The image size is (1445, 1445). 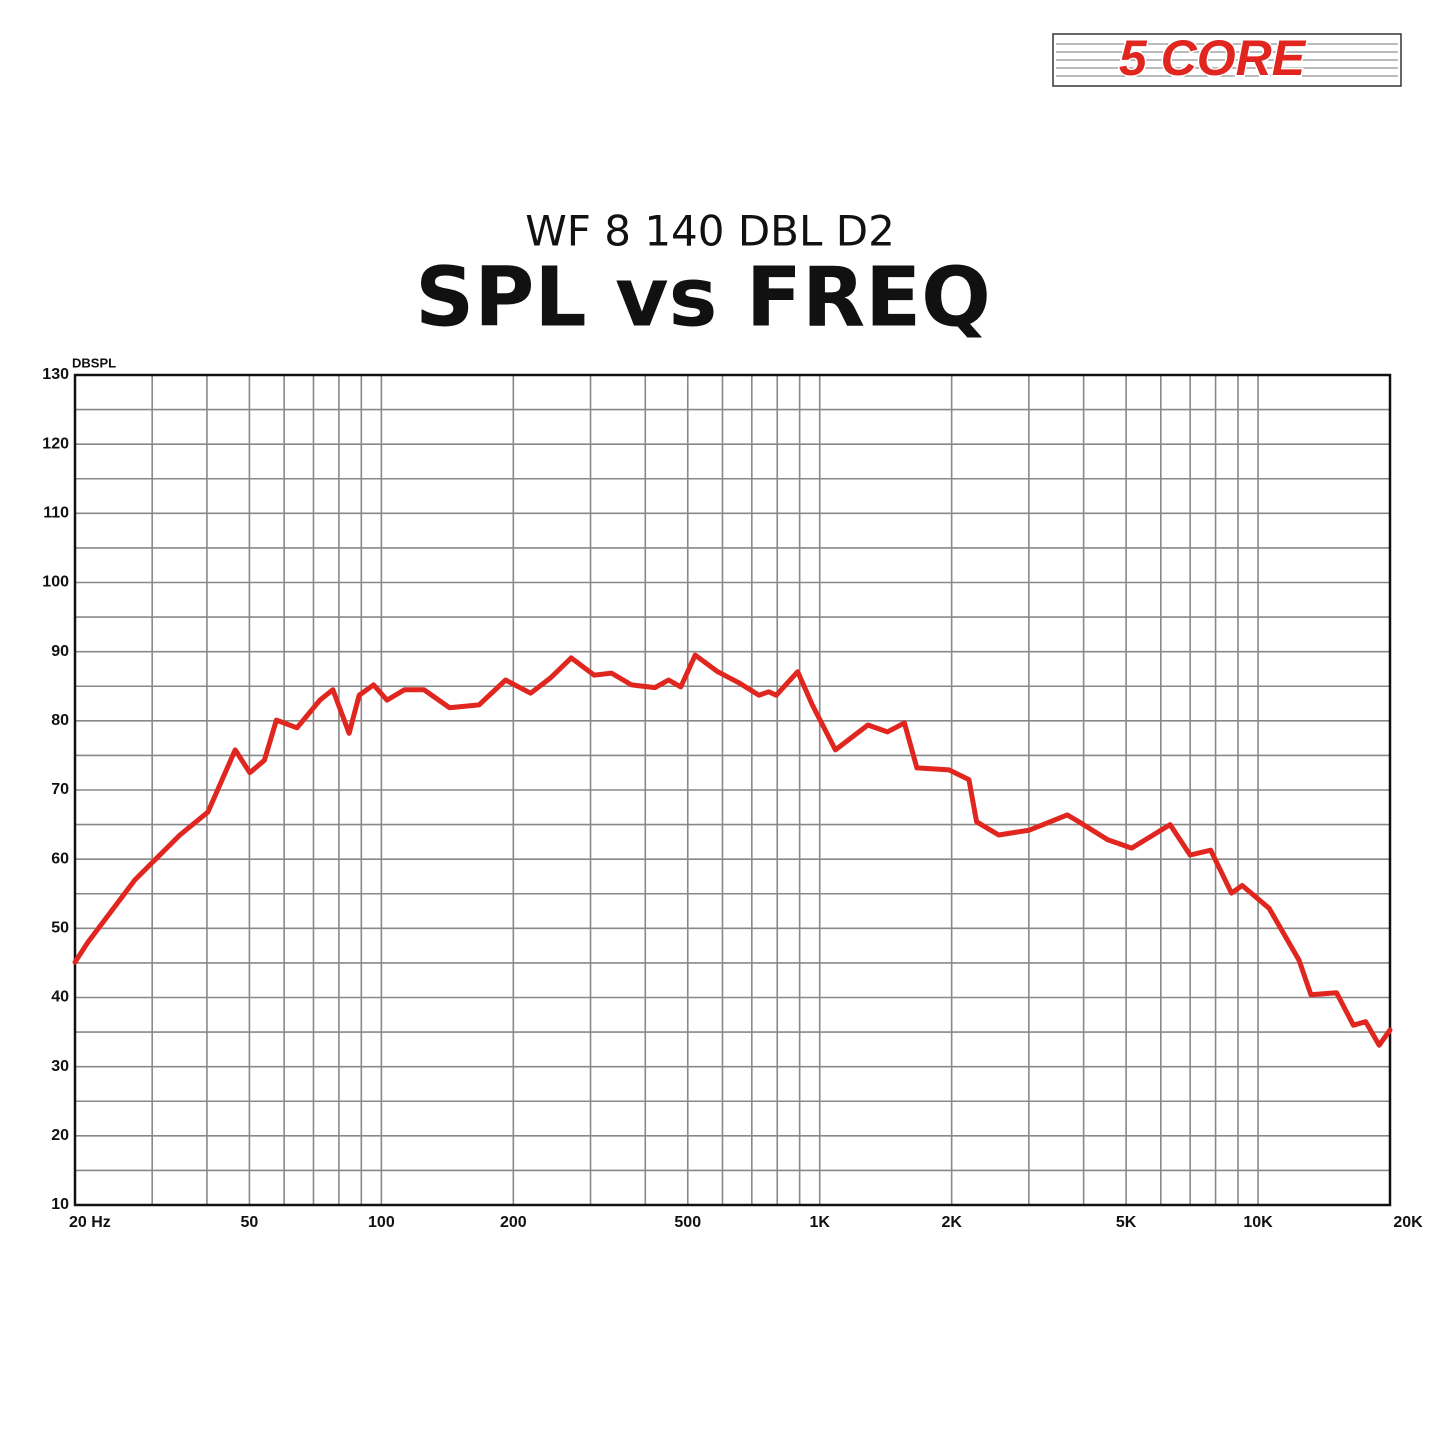 What do you see at coordinates (1126, 1222) in the screenshot?
I see `x-tick-label: 5K` at bounding box center [1126, 1222].